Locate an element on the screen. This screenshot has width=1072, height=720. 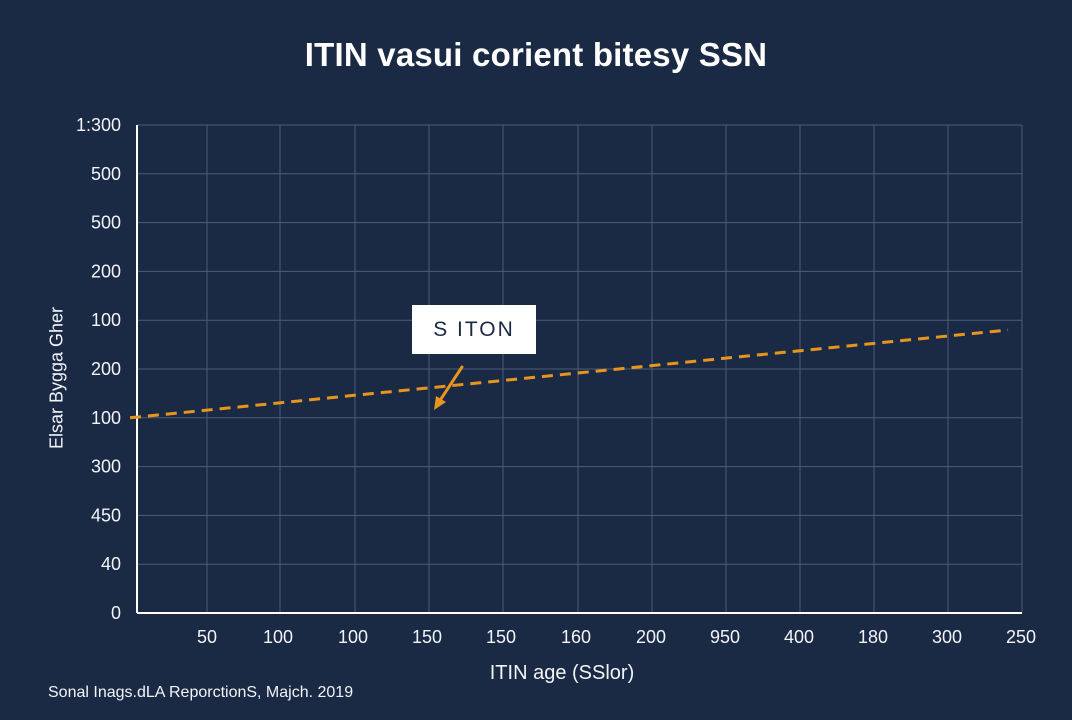
x-tick-label: 180 is located at coordinates (873, 637).